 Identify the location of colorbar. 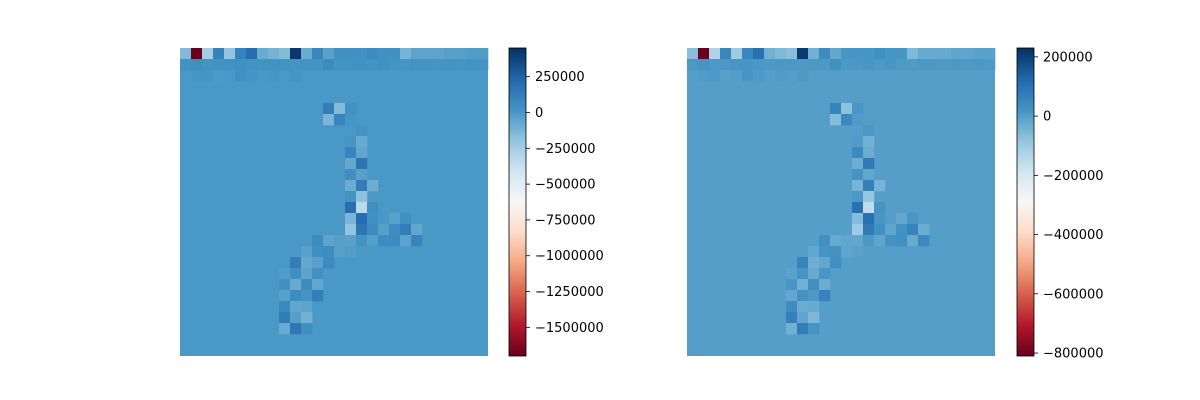
(517, 202).